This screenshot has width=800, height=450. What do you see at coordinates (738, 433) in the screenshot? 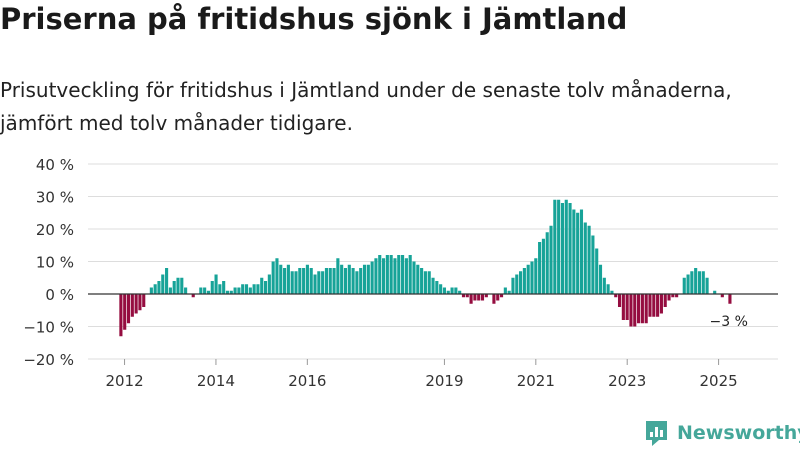
I see `brand-name: Newsworthy` at bounding box center [738, 433].